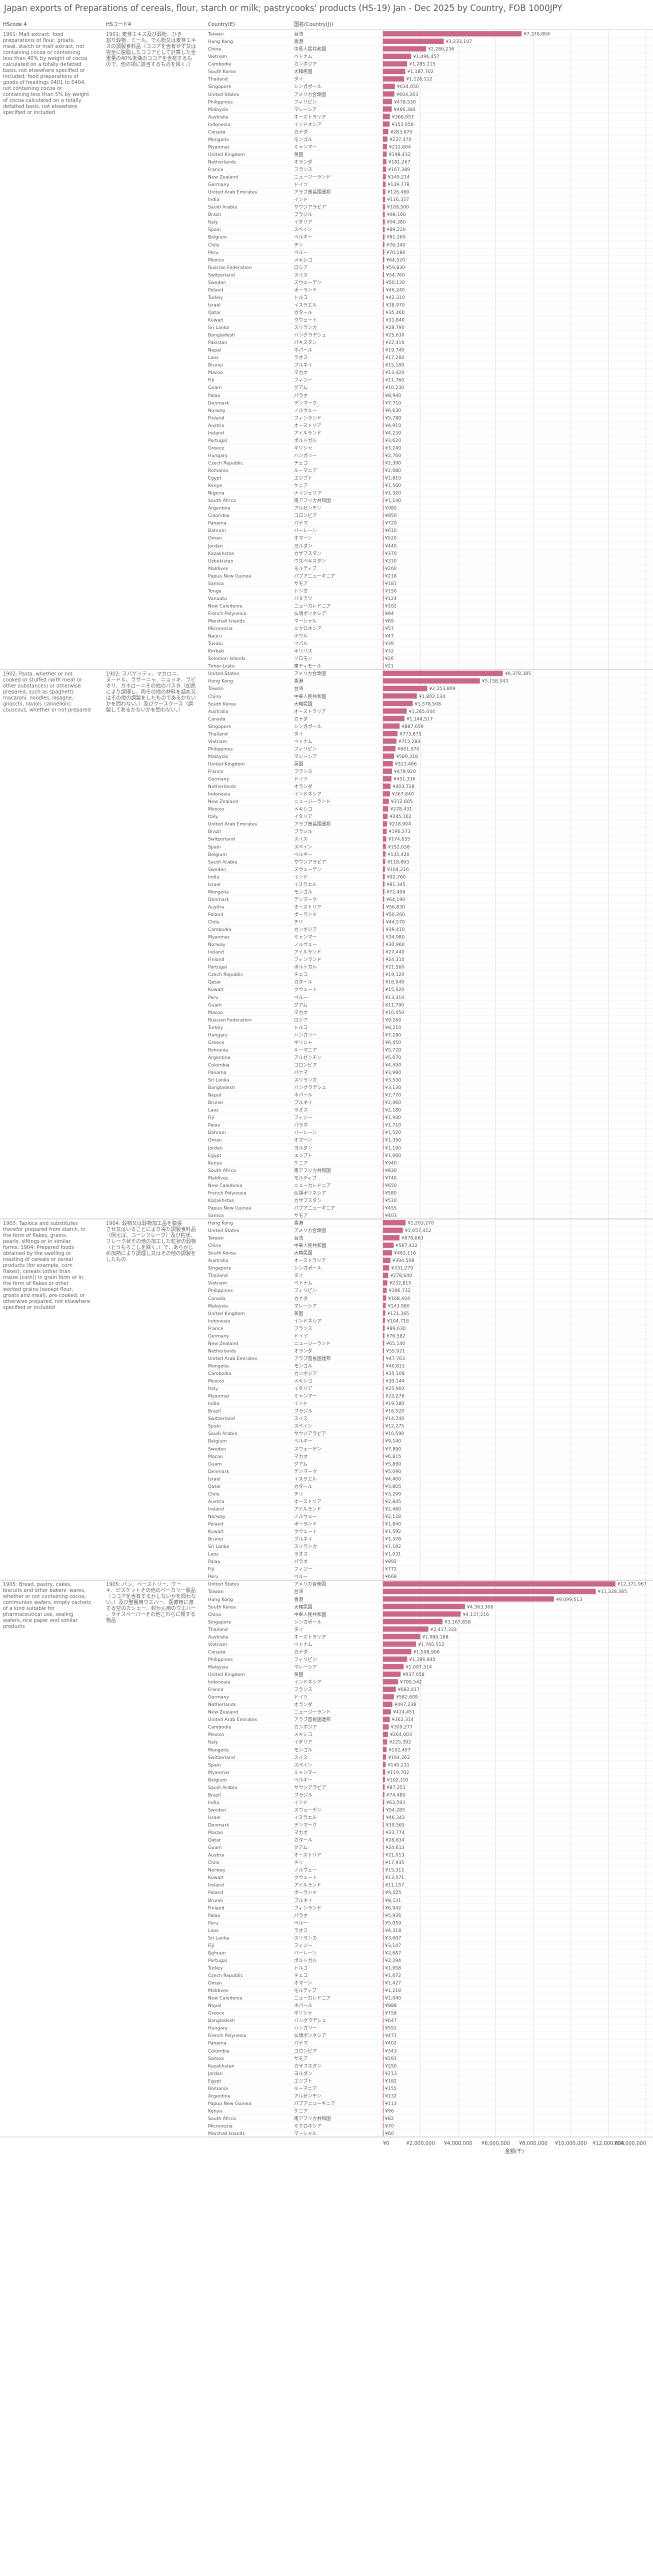 The height and width of the screenshot is (2560, 653). What do you see at coordinates (305, 1773) in the screenshot?
I see `country-name-ja: ミャンマー` at bounding box center [305, 1773].